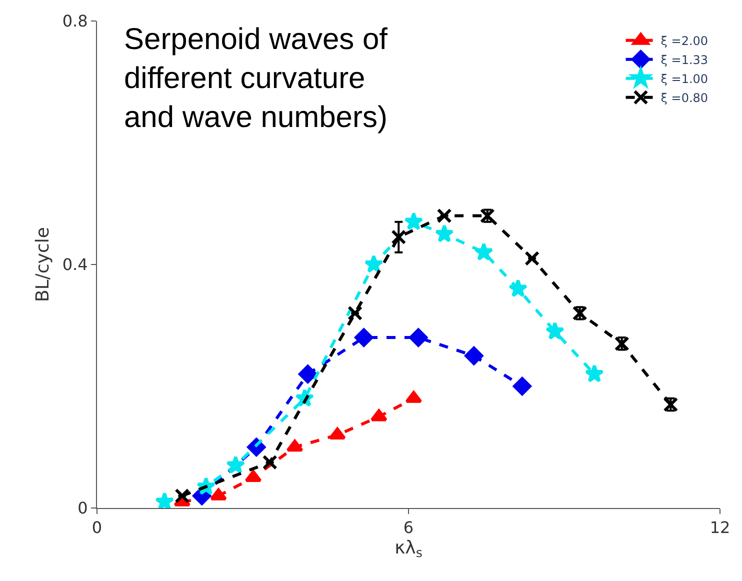  Describe the element at coordinates (684, 98) in the screenshot. I see `legend-label: ξ =0.80` at that location.